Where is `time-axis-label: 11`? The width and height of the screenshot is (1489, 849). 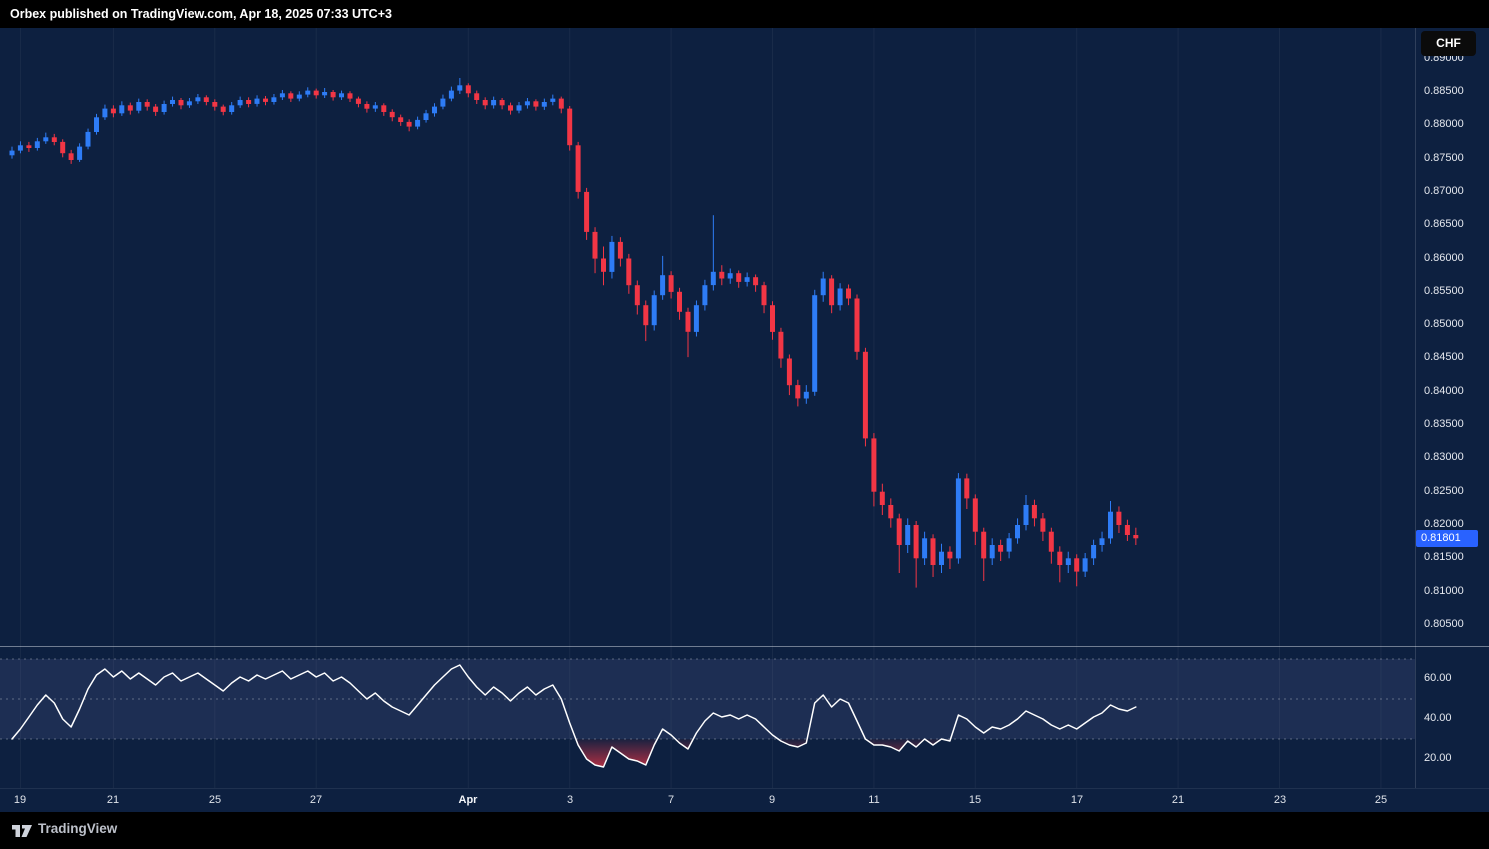 time-axis-label: 11 is located at coordinates (874, 800).